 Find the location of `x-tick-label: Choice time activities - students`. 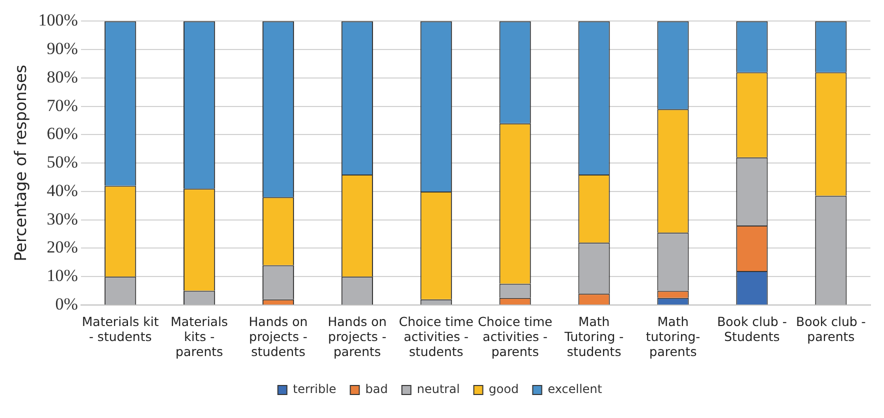

x-tick-label: Choice time activities - students is located at coordinates (436, 336).